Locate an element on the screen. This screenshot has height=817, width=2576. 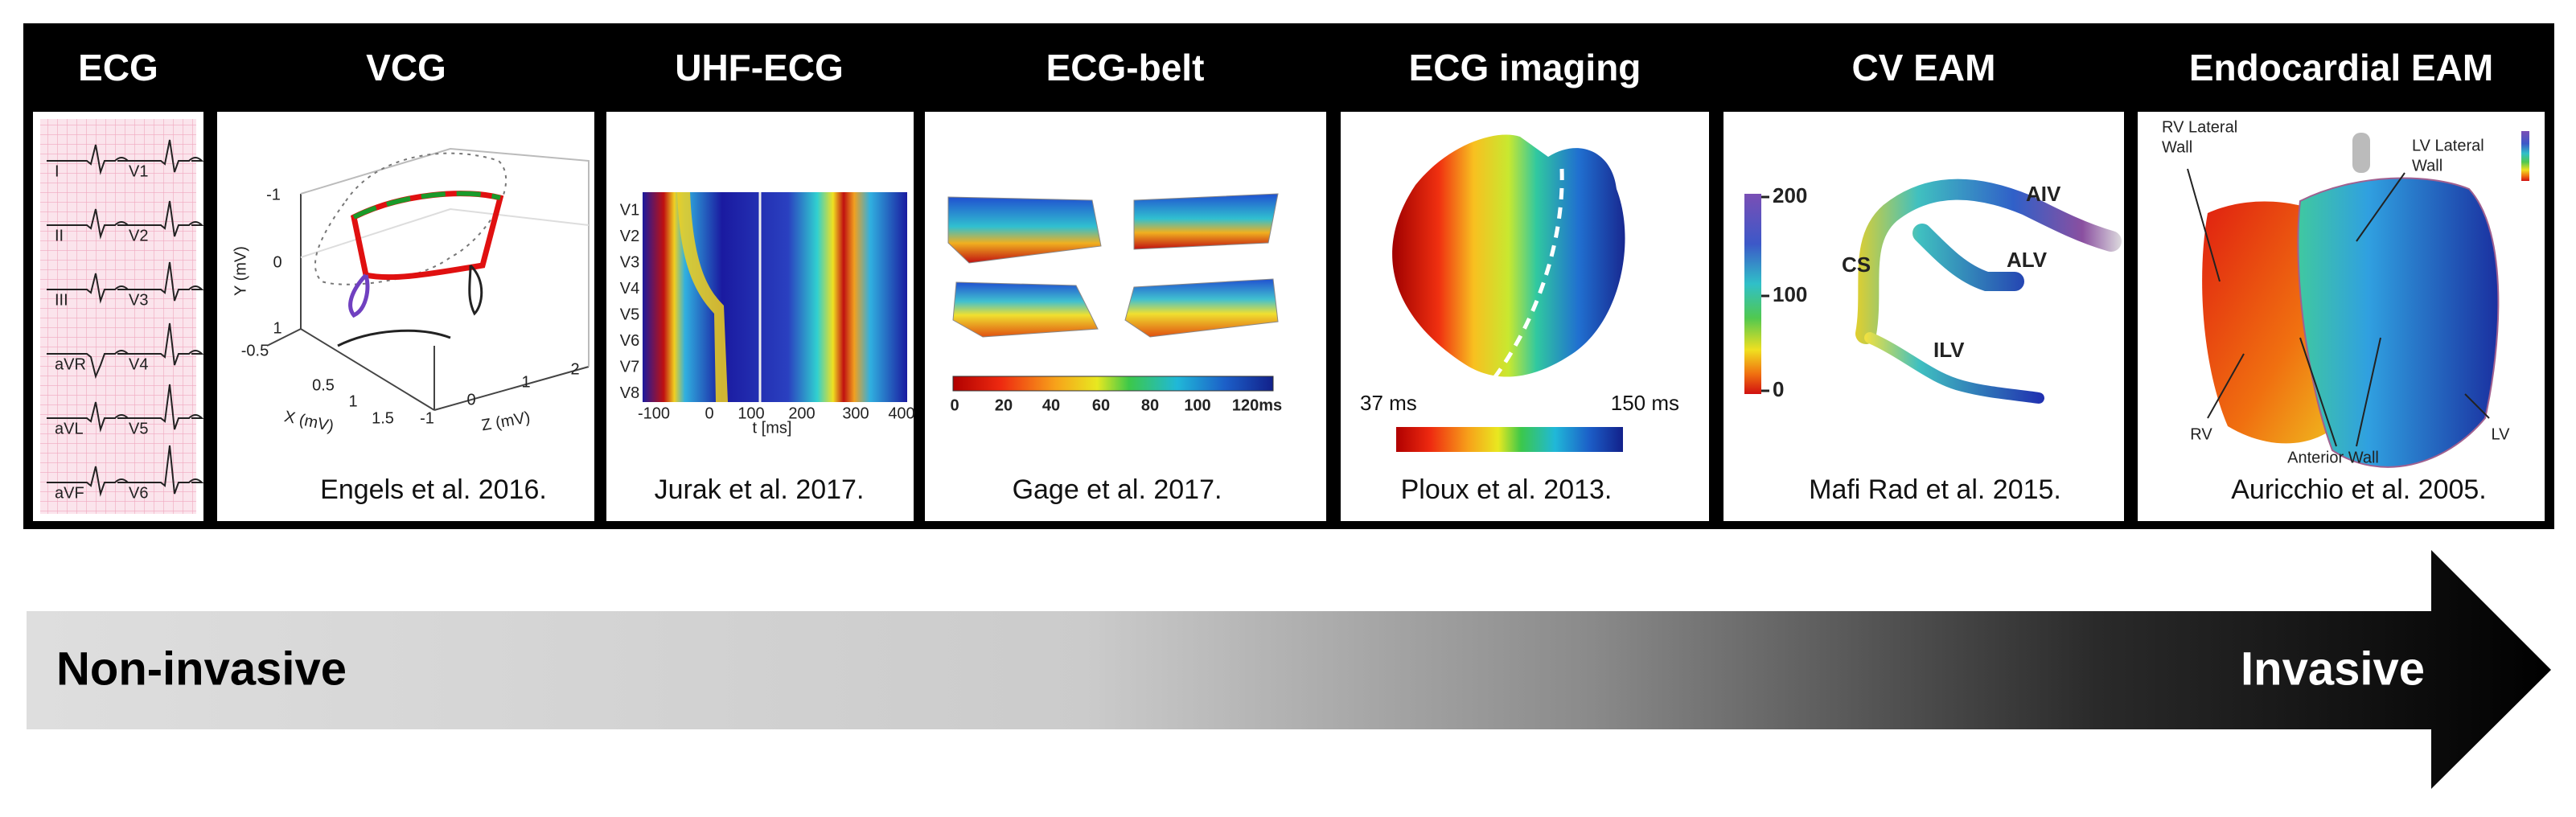
uhf-axis-label: t [ms] is located at coordinates (772, 428).